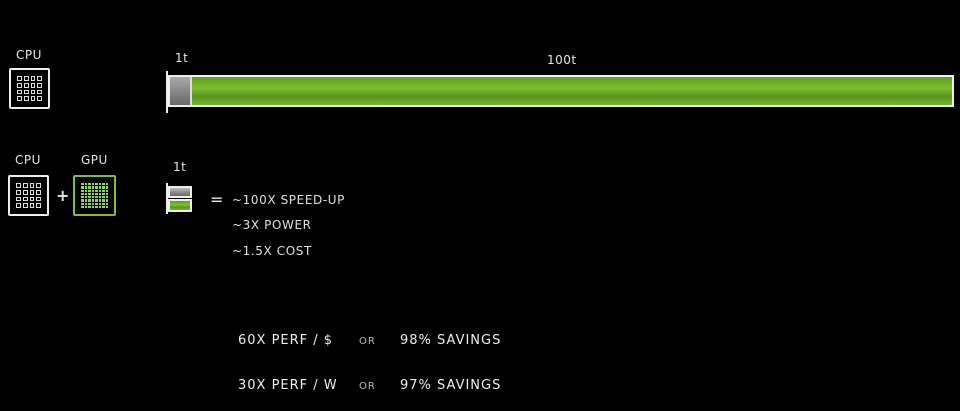 The height and width of the screenshot is (411, 960). Describe the element at coordinates (180, 91) in the screenshot. I see `bar-segment-1t` at that location.